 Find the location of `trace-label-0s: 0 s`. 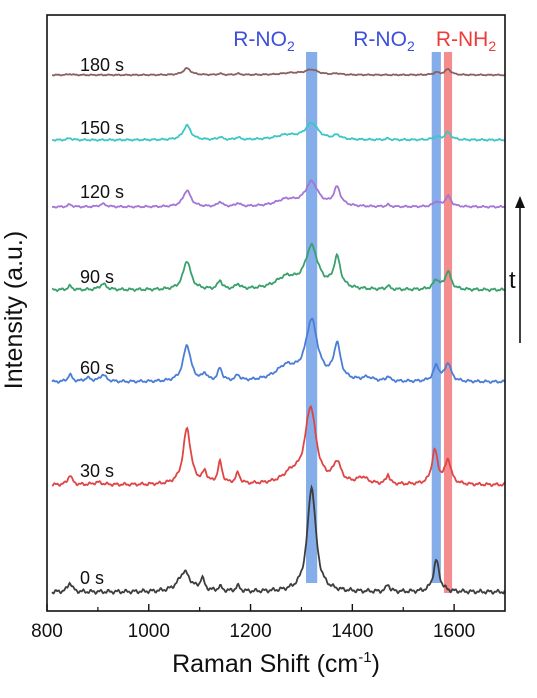

trace-label-0s: 0 s is located at coordinates (92, 578).